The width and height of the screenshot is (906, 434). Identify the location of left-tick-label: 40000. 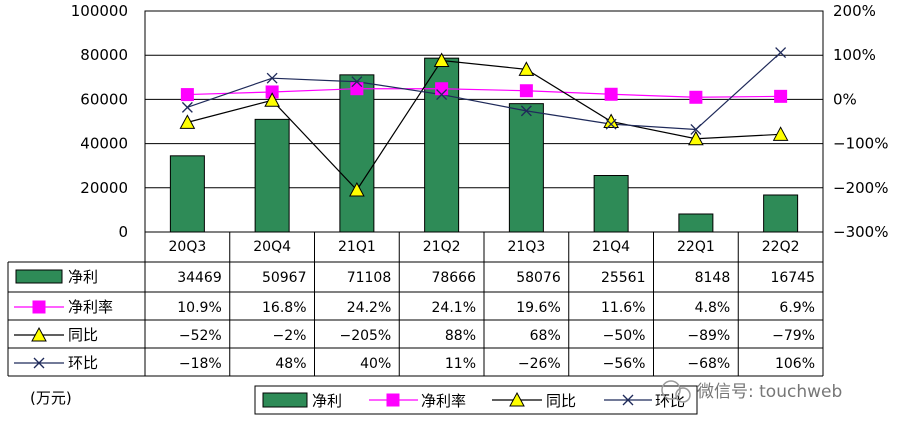
(104, 144).